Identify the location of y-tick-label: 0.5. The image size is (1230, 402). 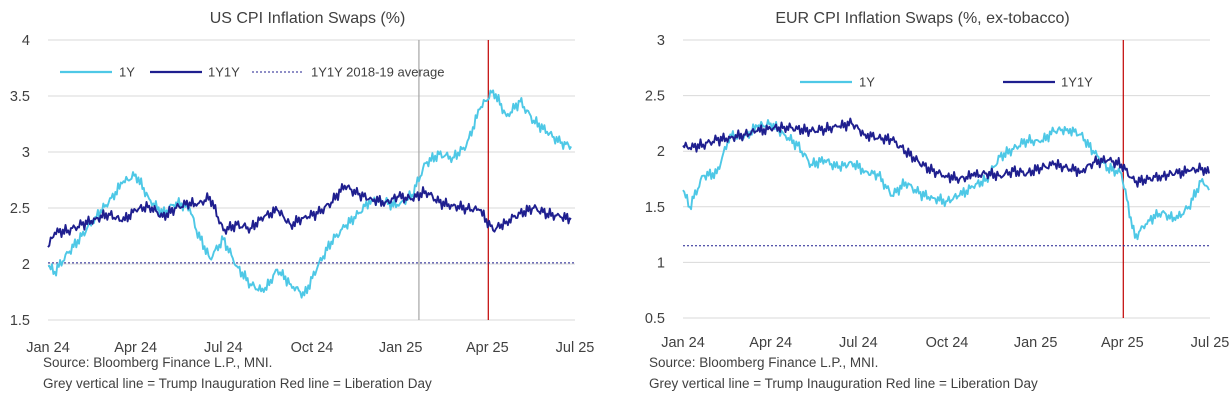
(655, 319).